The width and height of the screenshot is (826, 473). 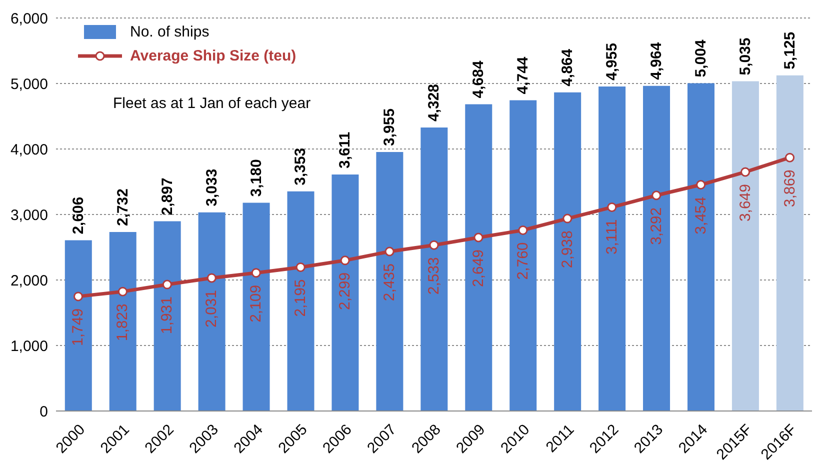 What do you see at coordinates (701, 215) in the screenshot?
I see `data-label: 3,454` at bounding box center [701, 215].